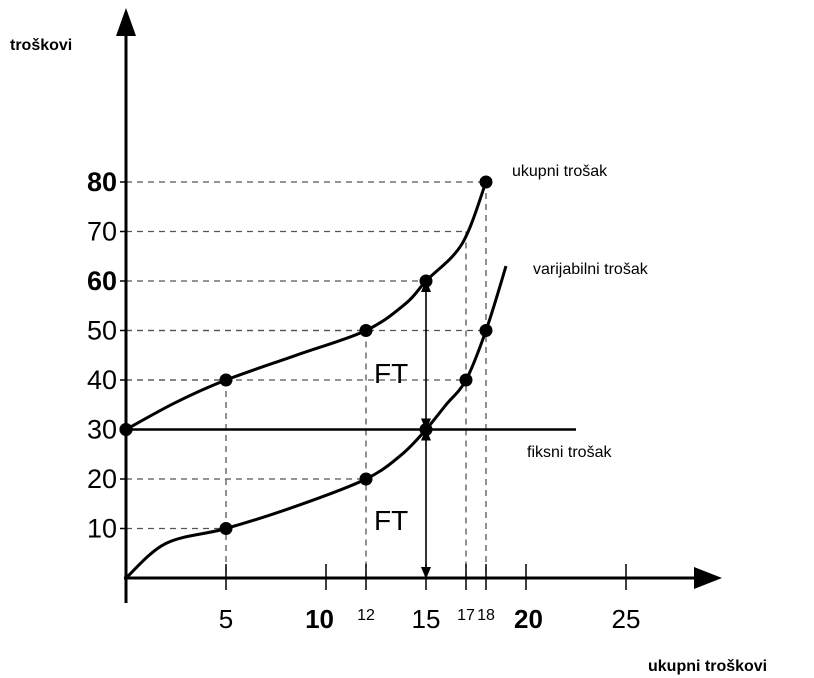 The height and width of the screenshot is (678, 814). I want to click on x-tick-label-15: 15, so click(426, 619).